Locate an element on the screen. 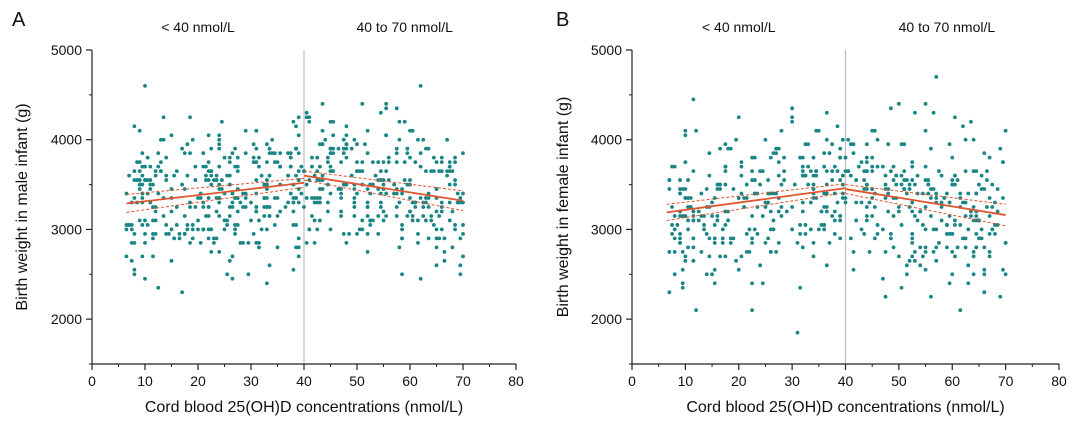 This screenshot has height=422, width=1079. fit-line is located at coordinates (383, 188).